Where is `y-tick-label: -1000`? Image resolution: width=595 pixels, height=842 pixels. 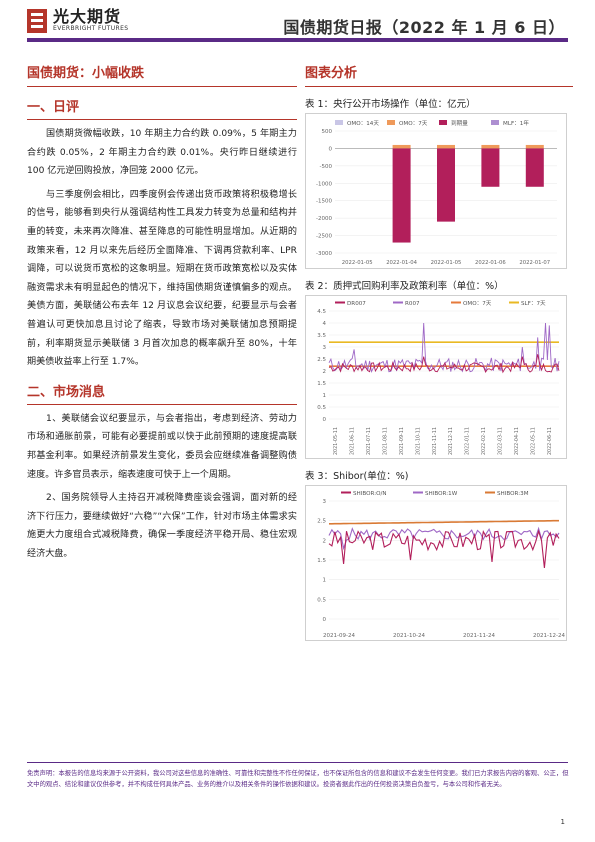
y-tick-label: -1000 is located at coordinates (324, 184).